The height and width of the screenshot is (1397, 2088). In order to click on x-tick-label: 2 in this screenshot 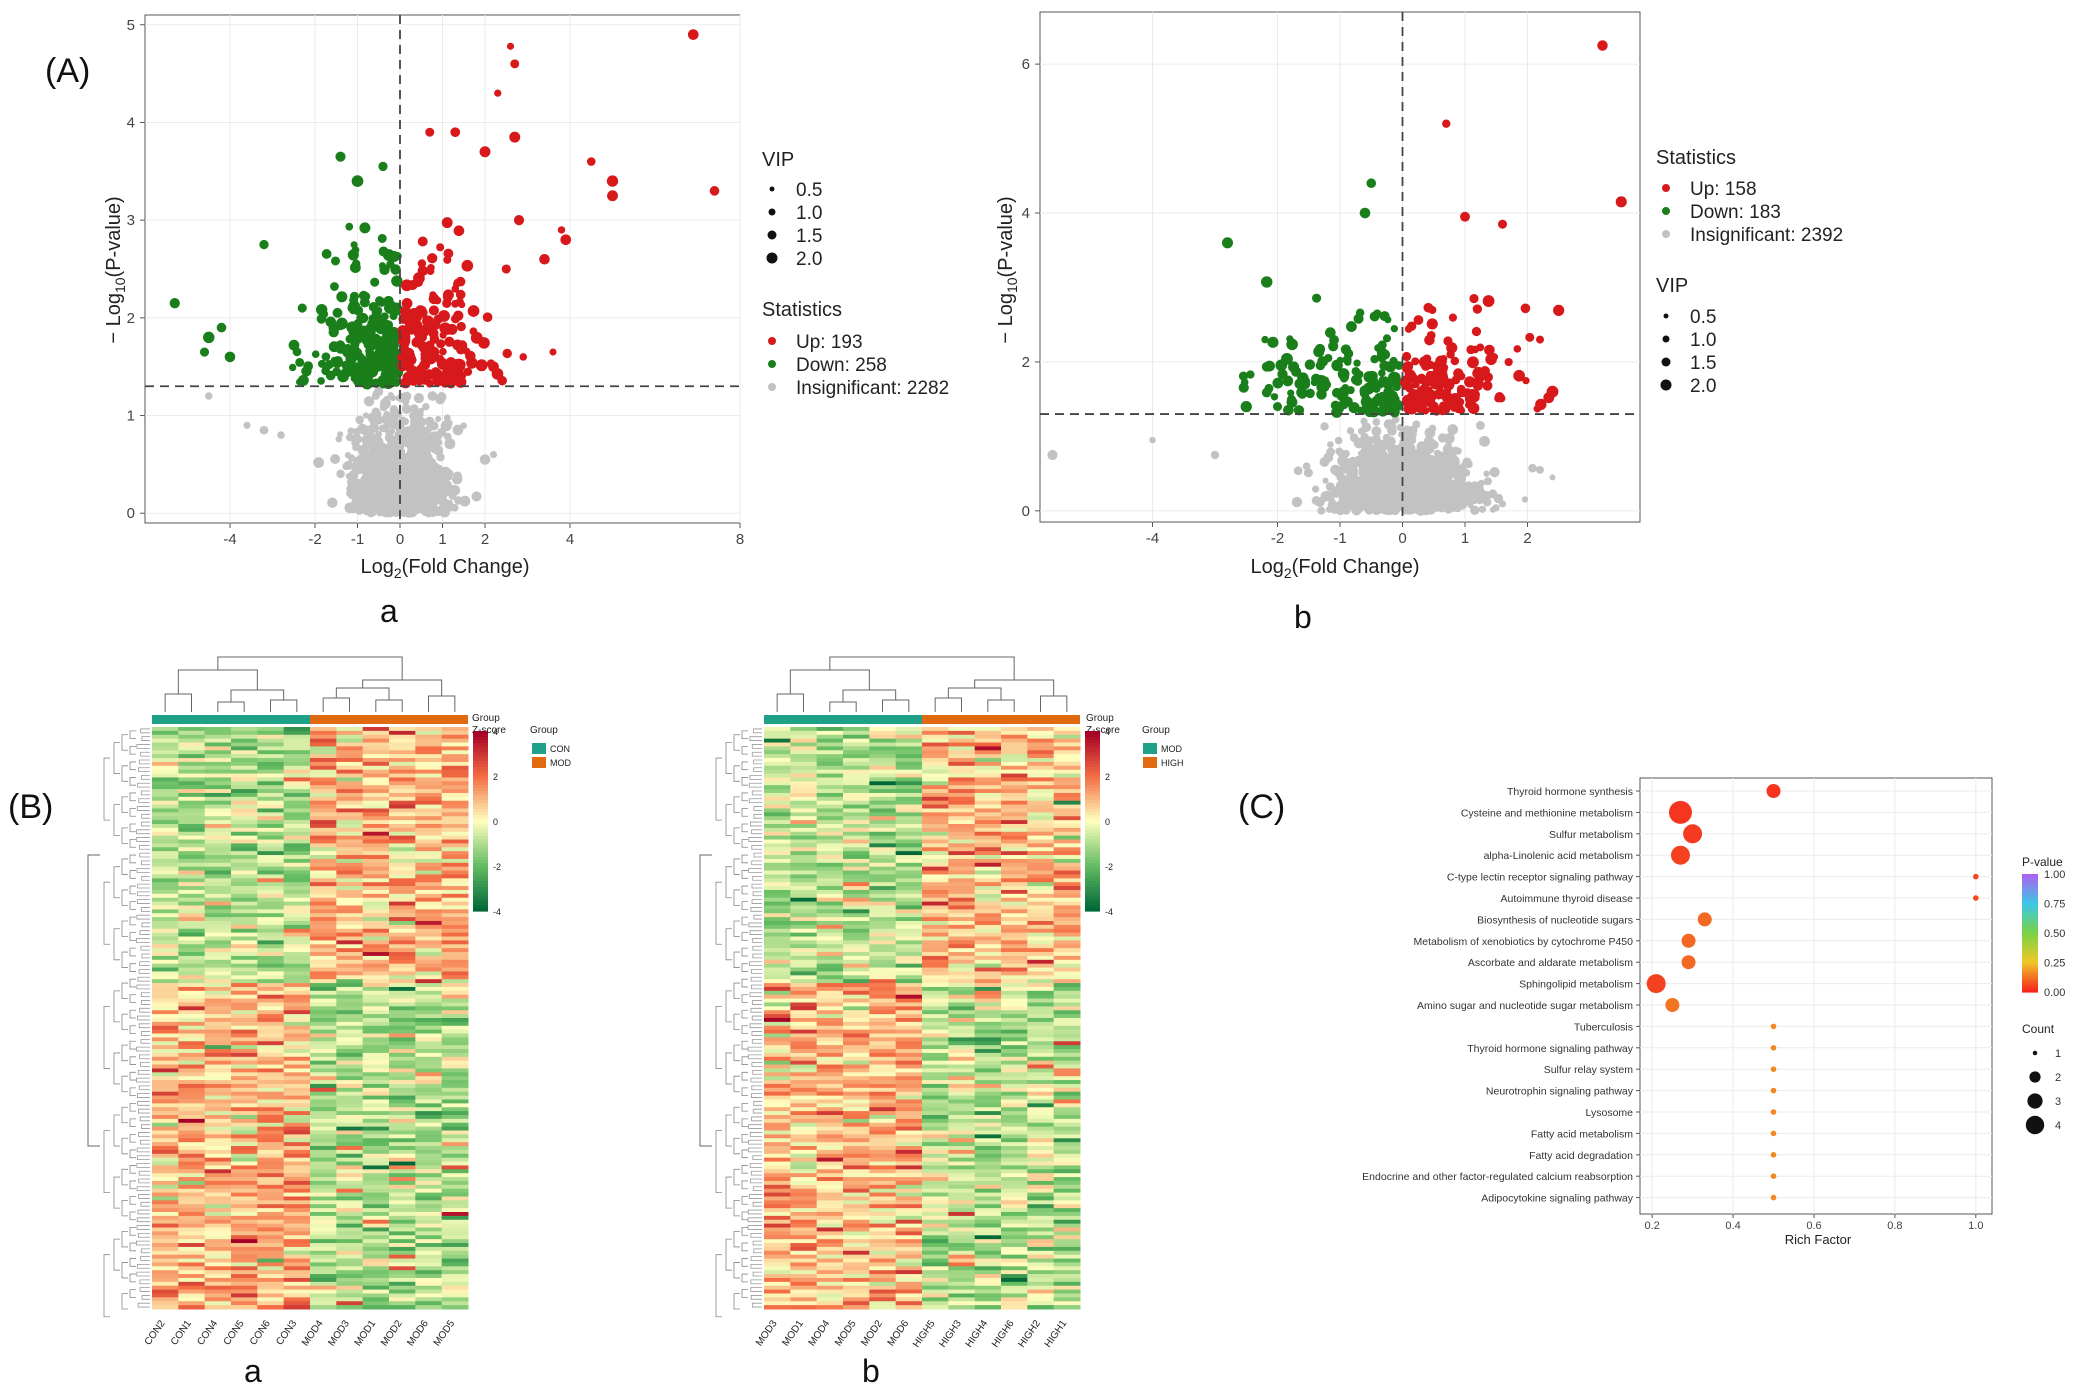, I will do `click(1527, 538)`.